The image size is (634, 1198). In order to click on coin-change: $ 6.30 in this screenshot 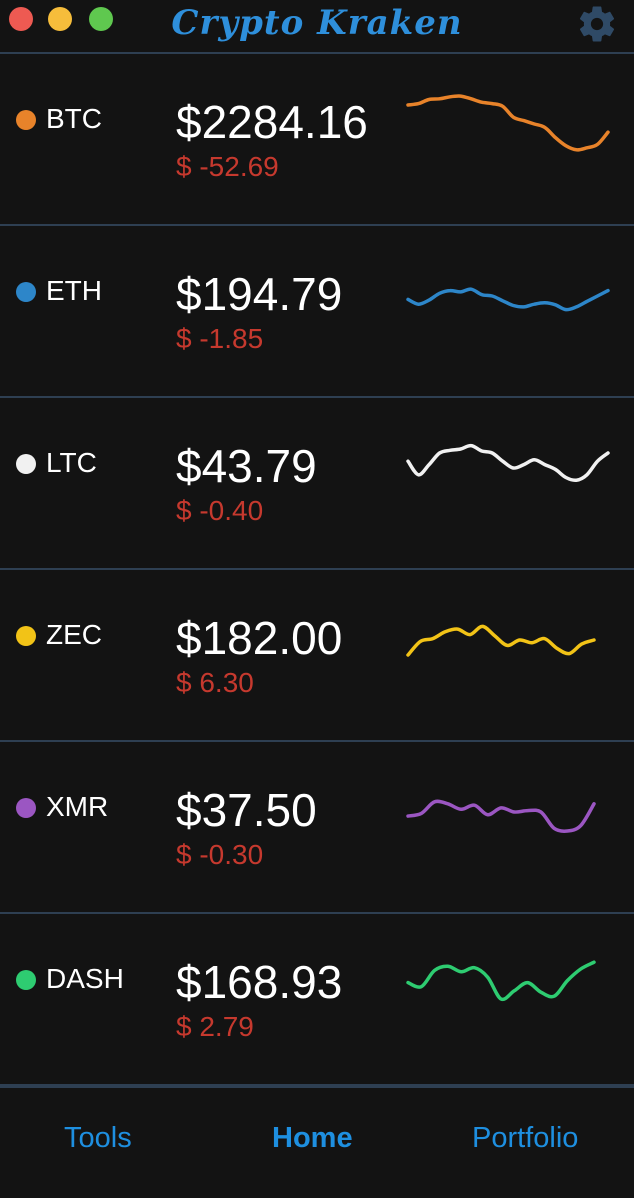, I will do `click(215, 682)`.